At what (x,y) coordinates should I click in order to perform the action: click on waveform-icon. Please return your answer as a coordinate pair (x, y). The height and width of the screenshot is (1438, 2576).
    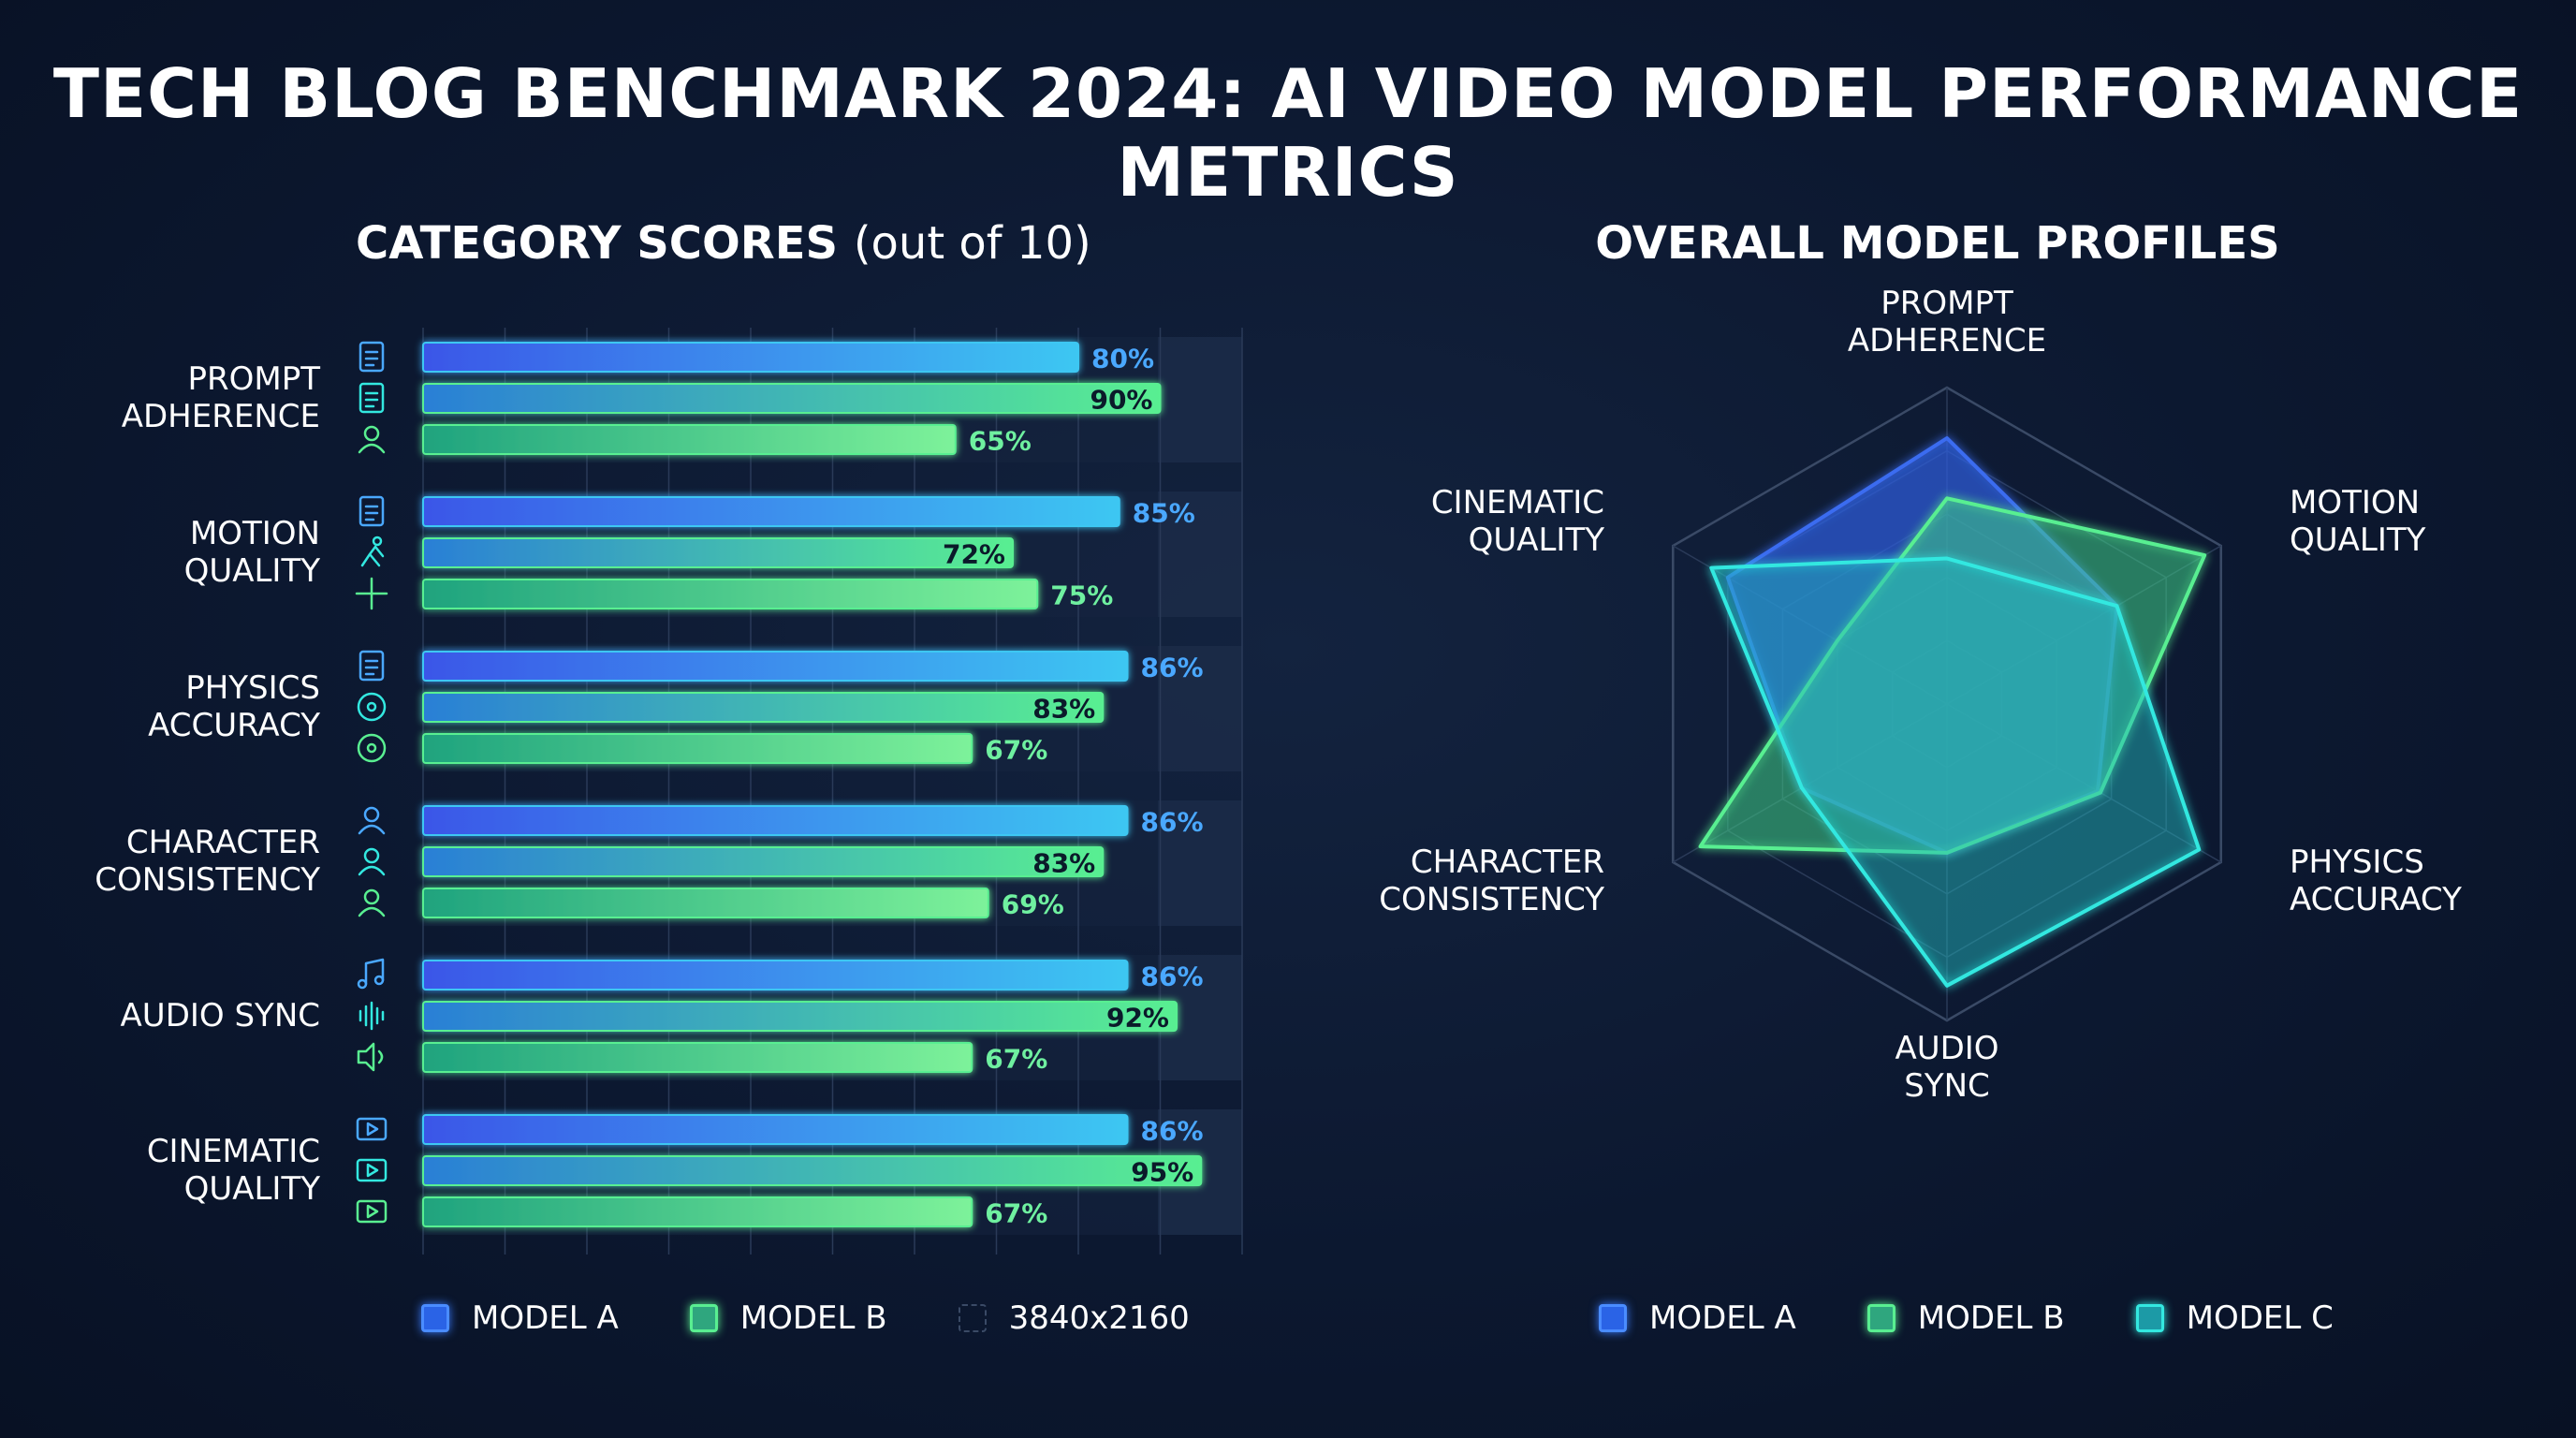
    Looking at the image, I should click on (372, 1016).